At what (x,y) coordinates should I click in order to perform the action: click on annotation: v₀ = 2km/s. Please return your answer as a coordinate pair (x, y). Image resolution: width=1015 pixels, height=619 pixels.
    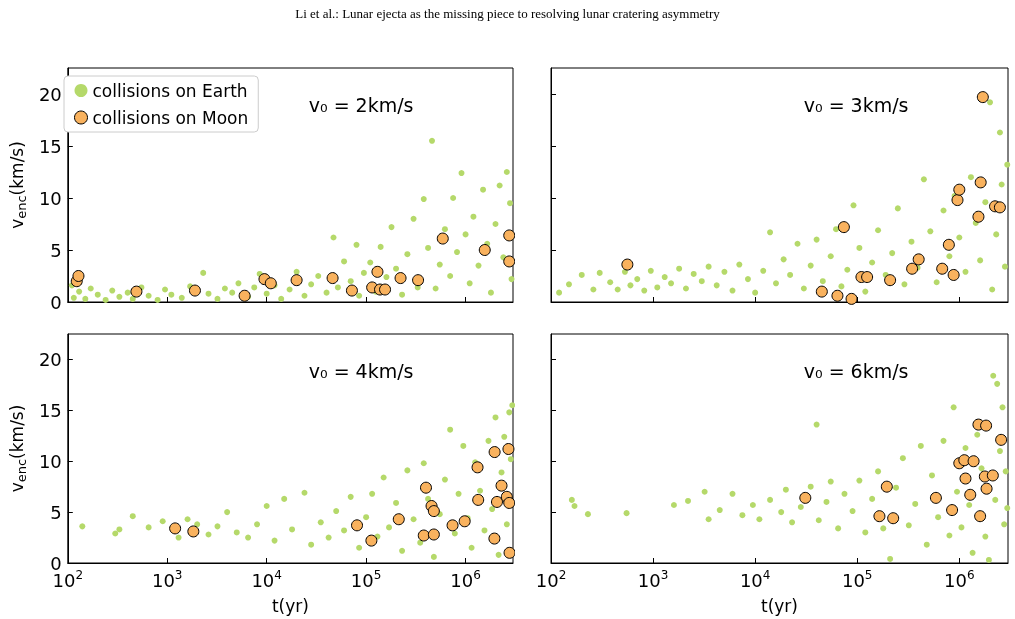
    Looking at the image, I should click on (361, 105).